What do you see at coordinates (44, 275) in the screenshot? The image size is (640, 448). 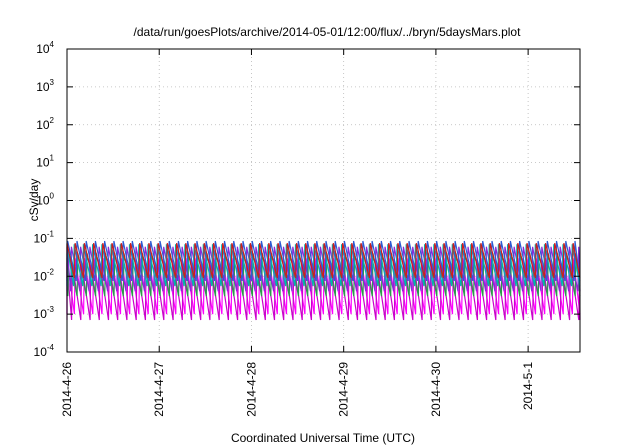 I see `y-tick-label: 10⁻²` at bounding box center [44, 275].